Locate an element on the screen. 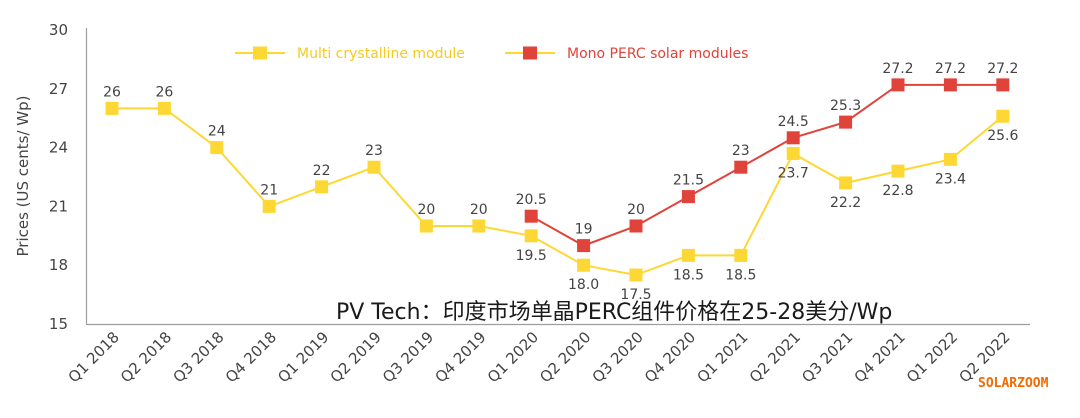  x-tick-label: Q4 2019 is located at coordinates (460, 357).